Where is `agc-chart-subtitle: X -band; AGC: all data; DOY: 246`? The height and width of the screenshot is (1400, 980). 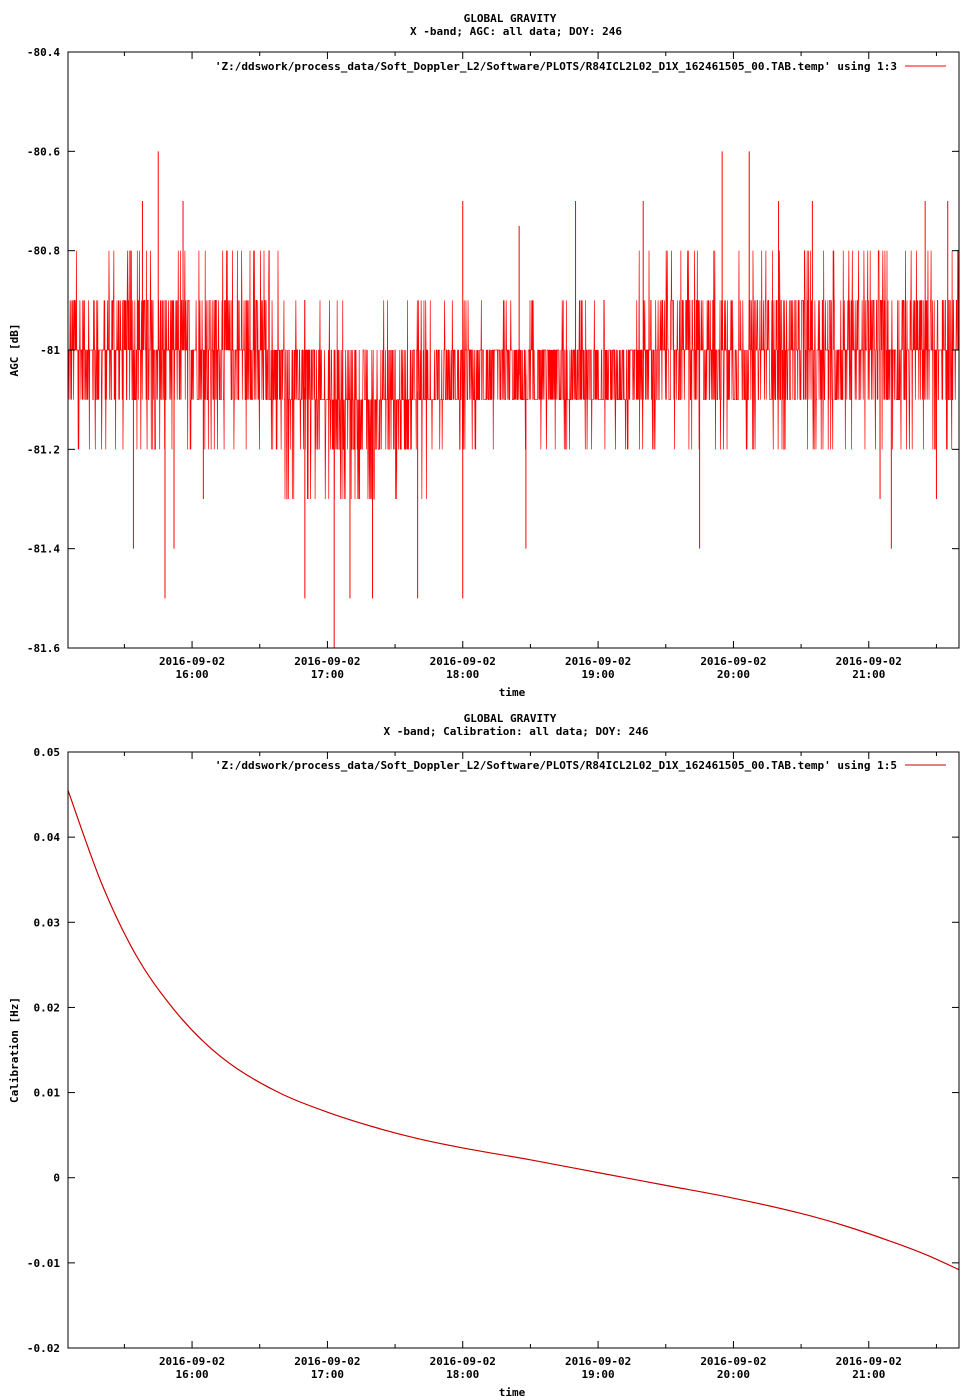 agc-chart-subtitle: X -band; AGC: all data; DOY: 246 is located at coordinates (516, 31).